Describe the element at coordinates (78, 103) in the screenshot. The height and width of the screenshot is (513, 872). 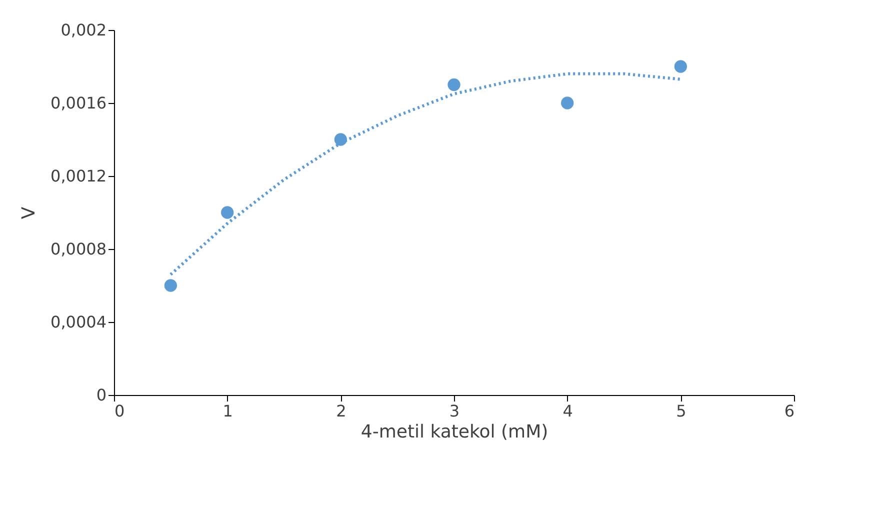
I see `y-tick-label: 0,0016` at that location.